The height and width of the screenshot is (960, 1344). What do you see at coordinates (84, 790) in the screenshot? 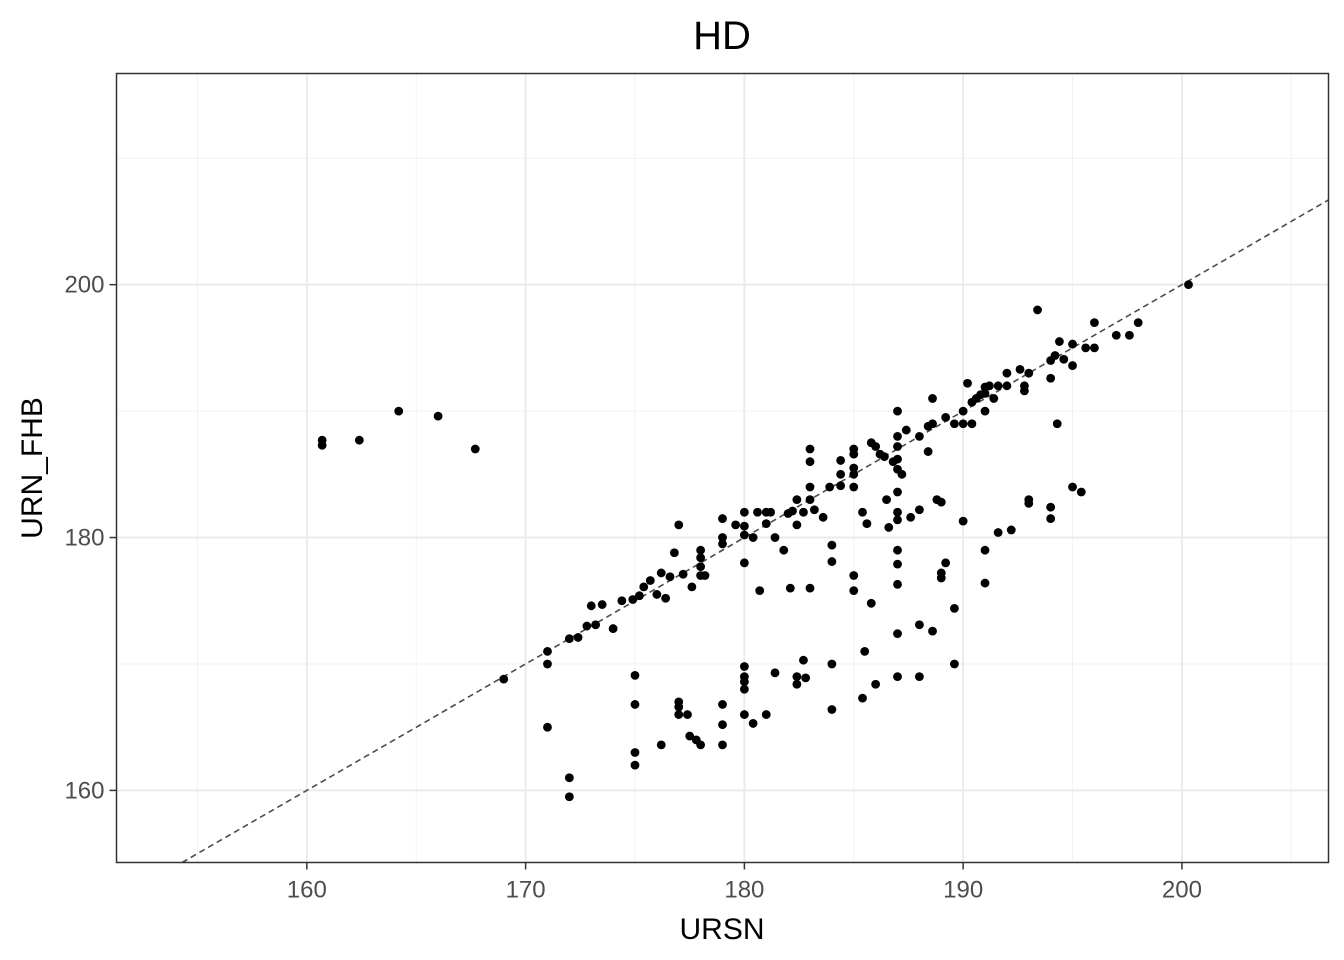
I see `y-tick-label: 160` at bounding box center [84, 790].